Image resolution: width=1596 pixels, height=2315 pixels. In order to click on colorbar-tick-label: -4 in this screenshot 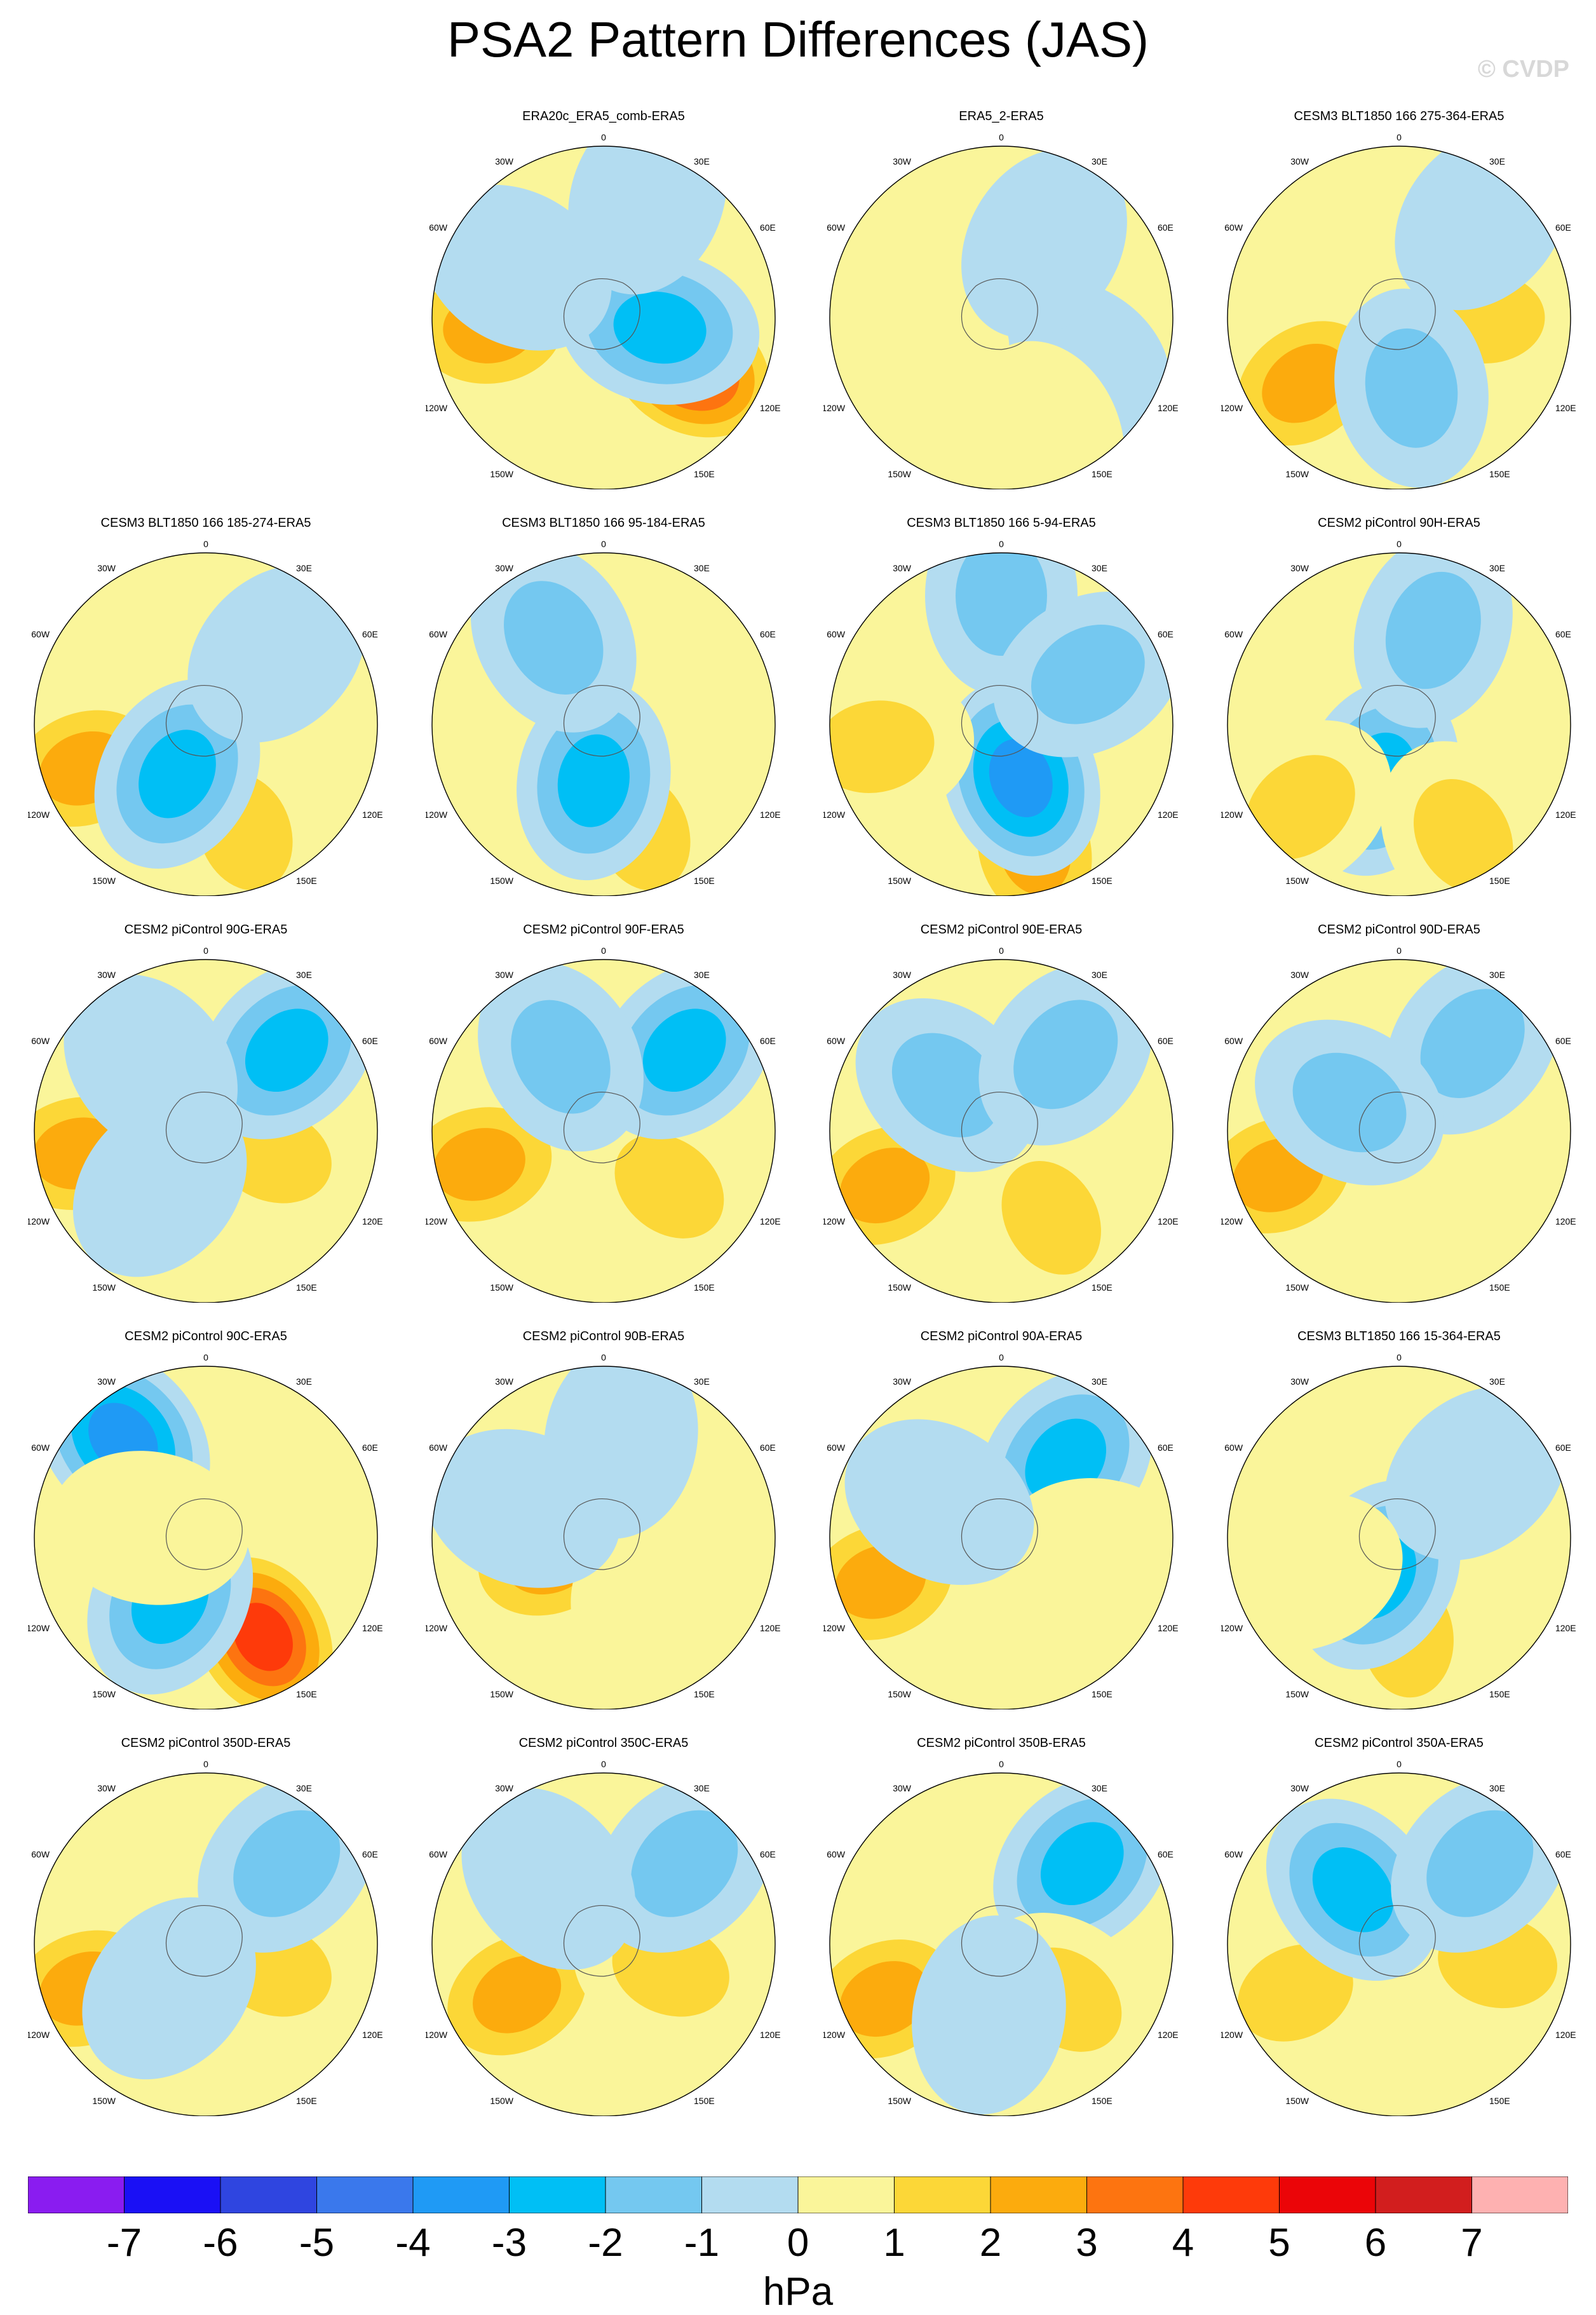, I will do `click(413, 2243)`.